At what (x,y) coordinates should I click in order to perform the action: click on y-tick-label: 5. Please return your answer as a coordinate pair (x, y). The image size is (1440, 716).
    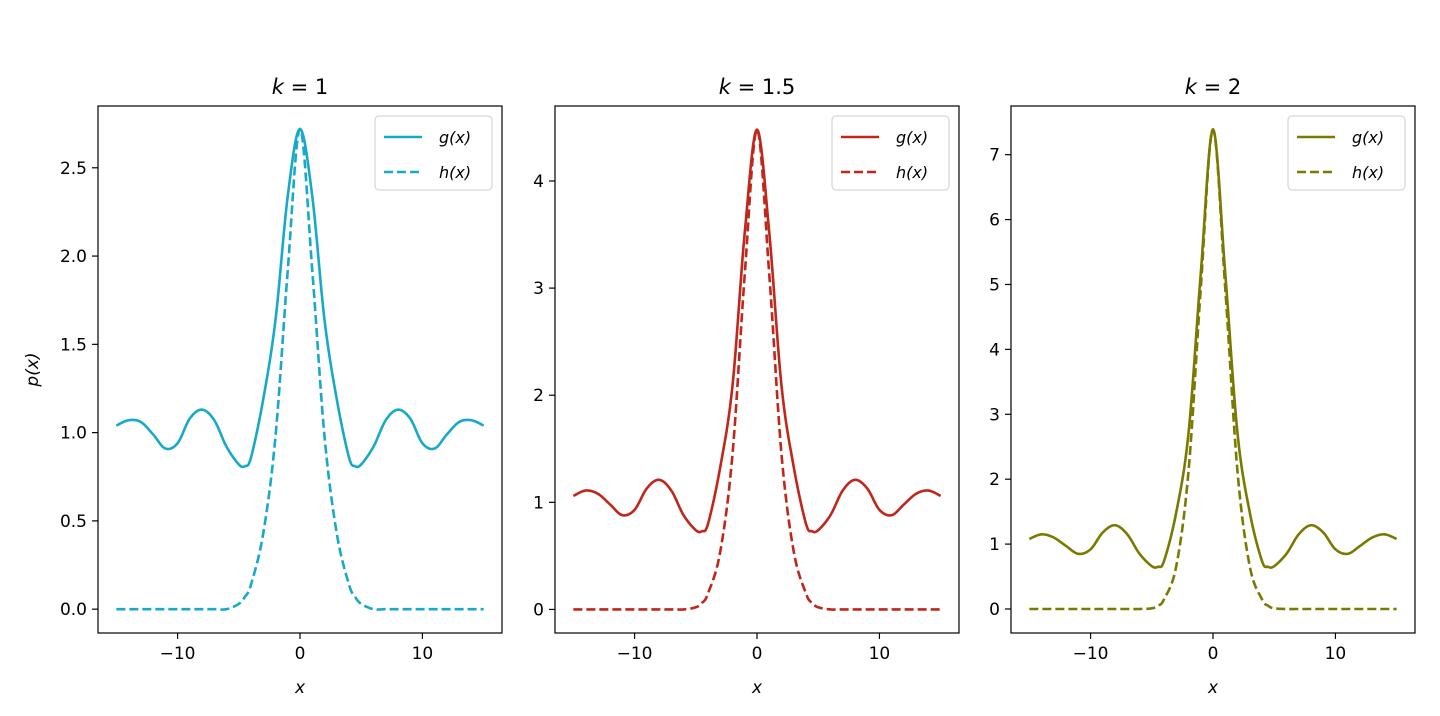
    Looking at the image, I should click on (994, 285).